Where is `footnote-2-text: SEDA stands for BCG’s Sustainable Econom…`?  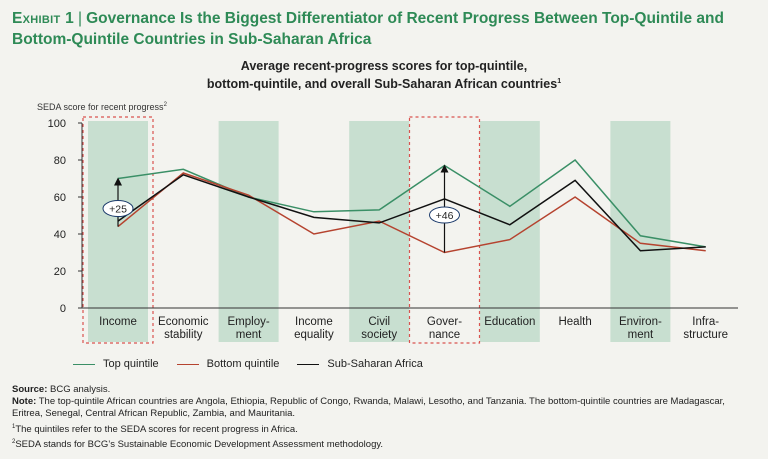 footnote-2-text: SEDA stands for BCG’s Sustainable Econom… is located at coordinates (199, 445).